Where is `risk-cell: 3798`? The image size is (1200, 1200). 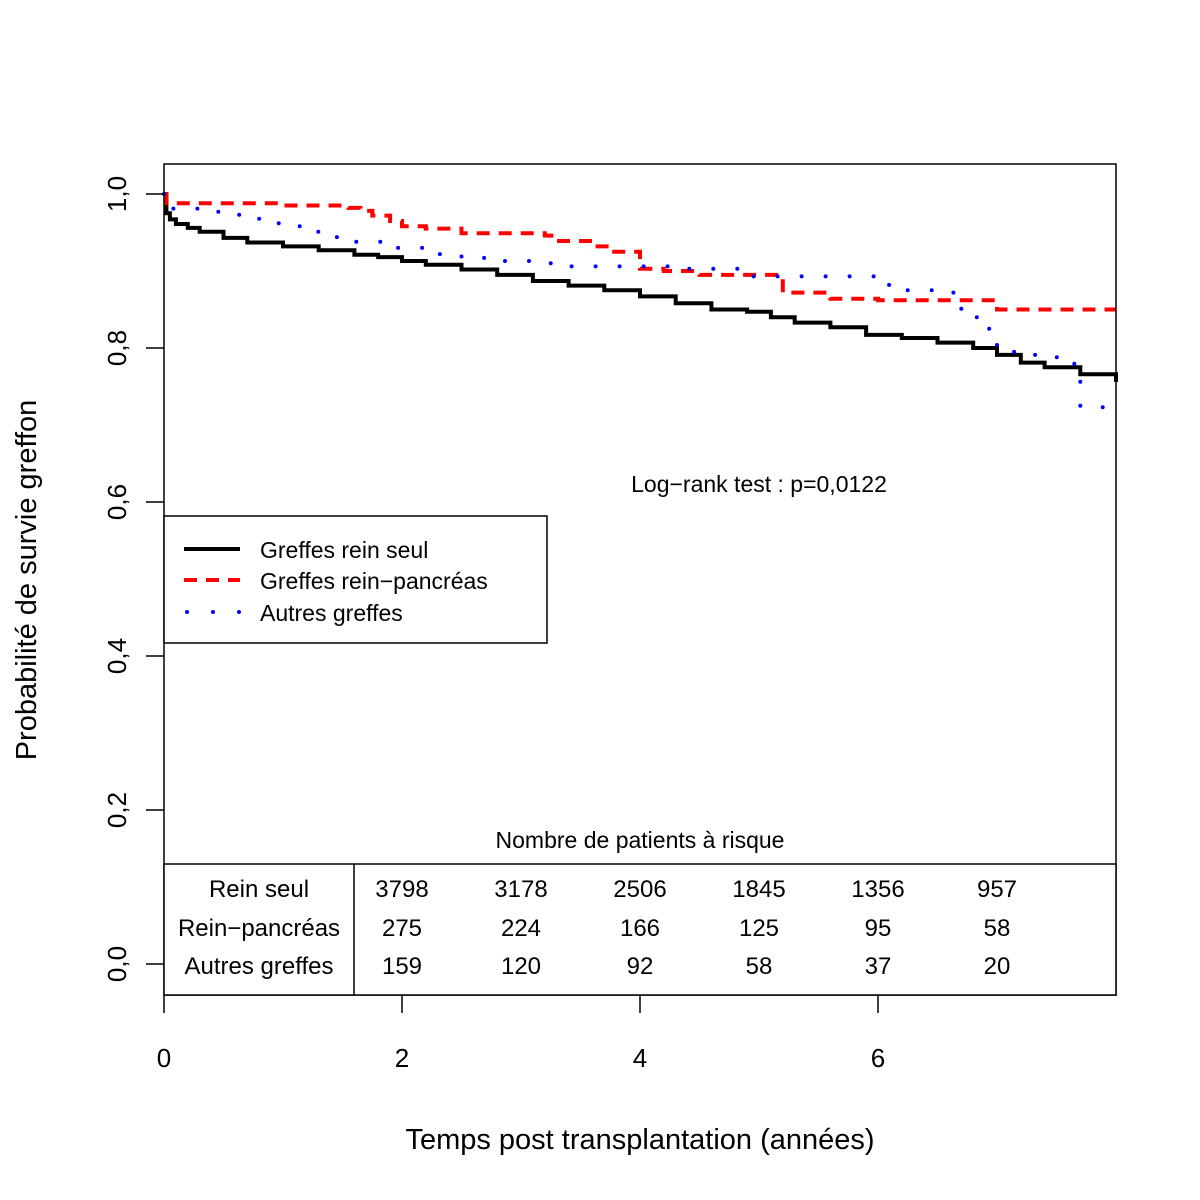 risk-cell: 3798 is located at coordinates (401, 889).